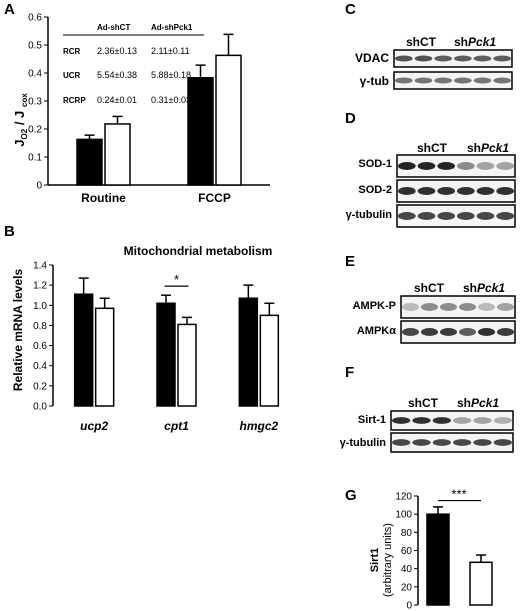  I want to click on y-tick-label: 0.8, so click(40, 326).